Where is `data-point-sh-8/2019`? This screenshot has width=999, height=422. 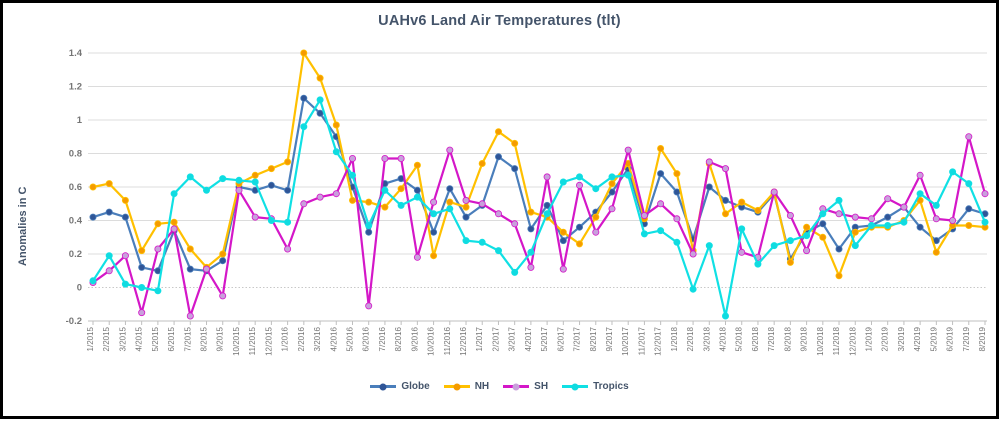 data-point-sh-8/2019 is located at coordinates (985, 194).